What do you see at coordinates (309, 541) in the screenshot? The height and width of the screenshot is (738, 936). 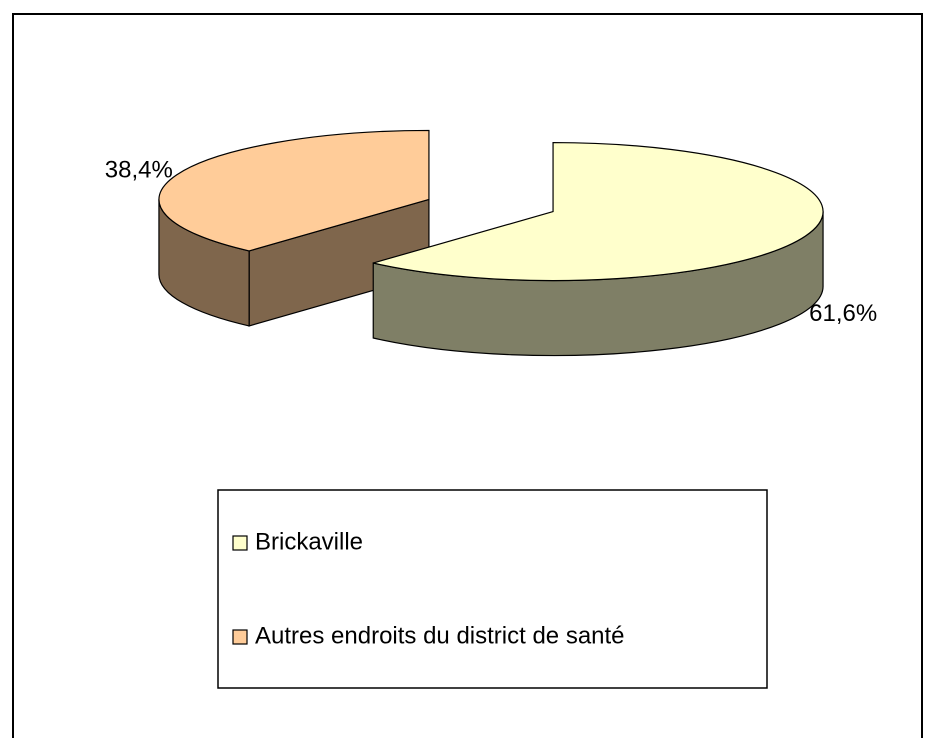 I see `legend-label: Brickaville` at bounding box center [309, 541].